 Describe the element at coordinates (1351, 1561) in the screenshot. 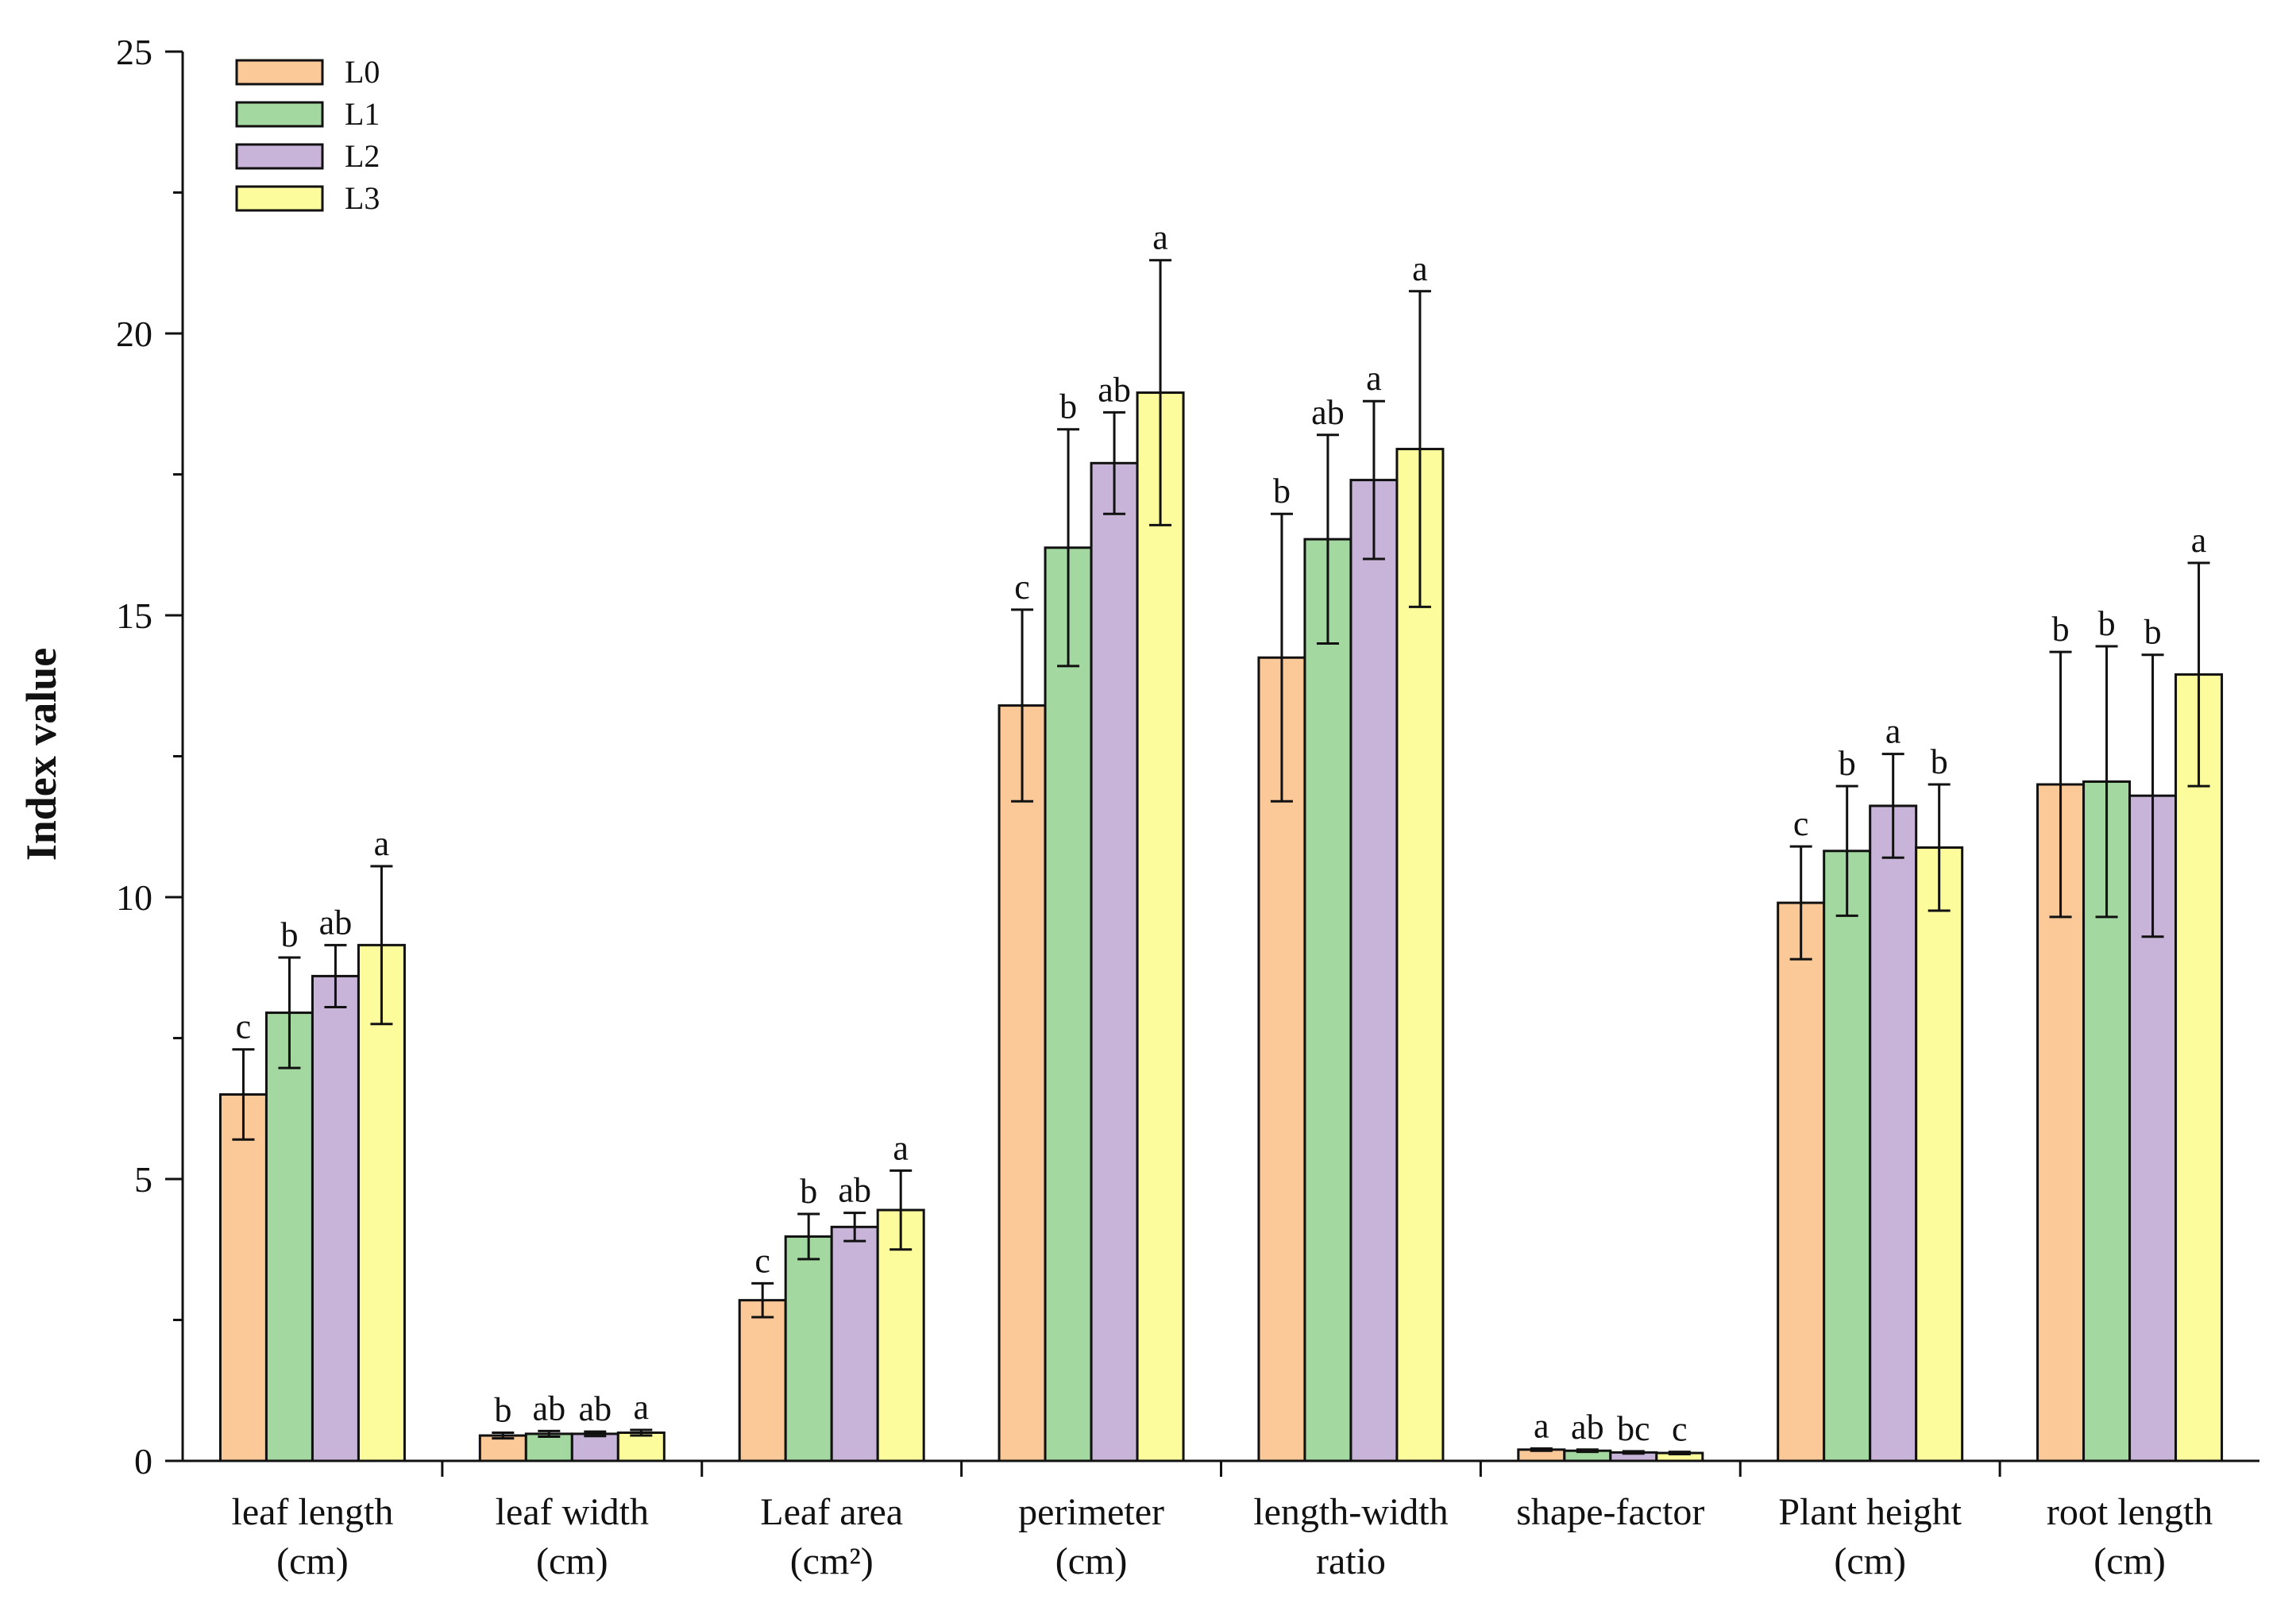

I see `x-category-label: ratio` at that location.